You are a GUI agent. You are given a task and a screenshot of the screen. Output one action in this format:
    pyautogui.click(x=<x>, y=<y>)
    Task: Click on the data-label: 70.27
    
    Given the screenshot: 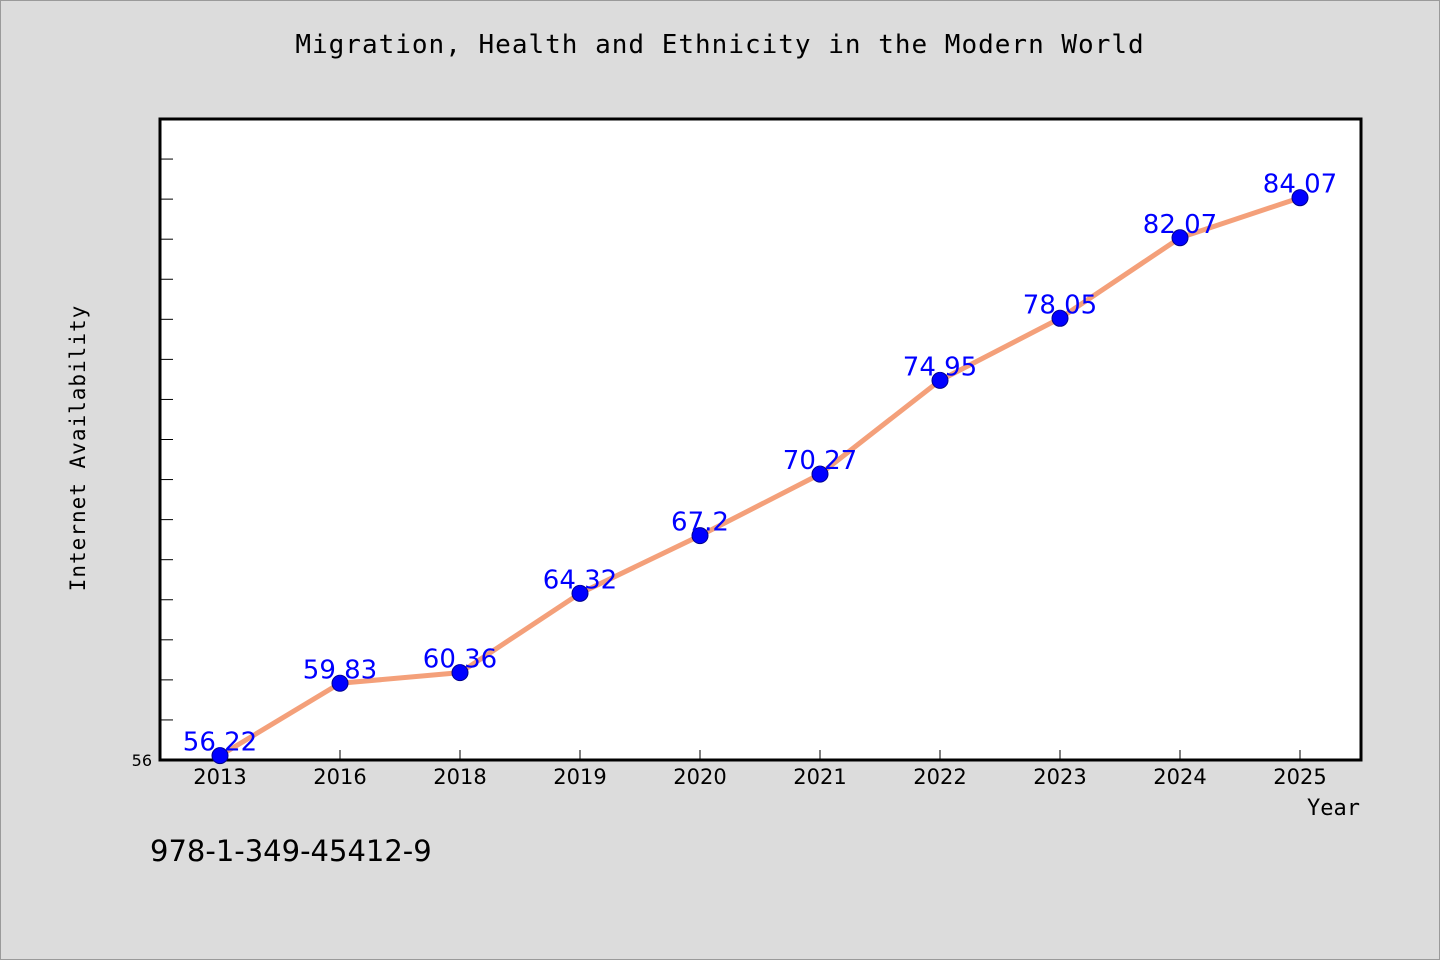 What is the action you would take?
    pyautogui.click(x=820, y=461)
    